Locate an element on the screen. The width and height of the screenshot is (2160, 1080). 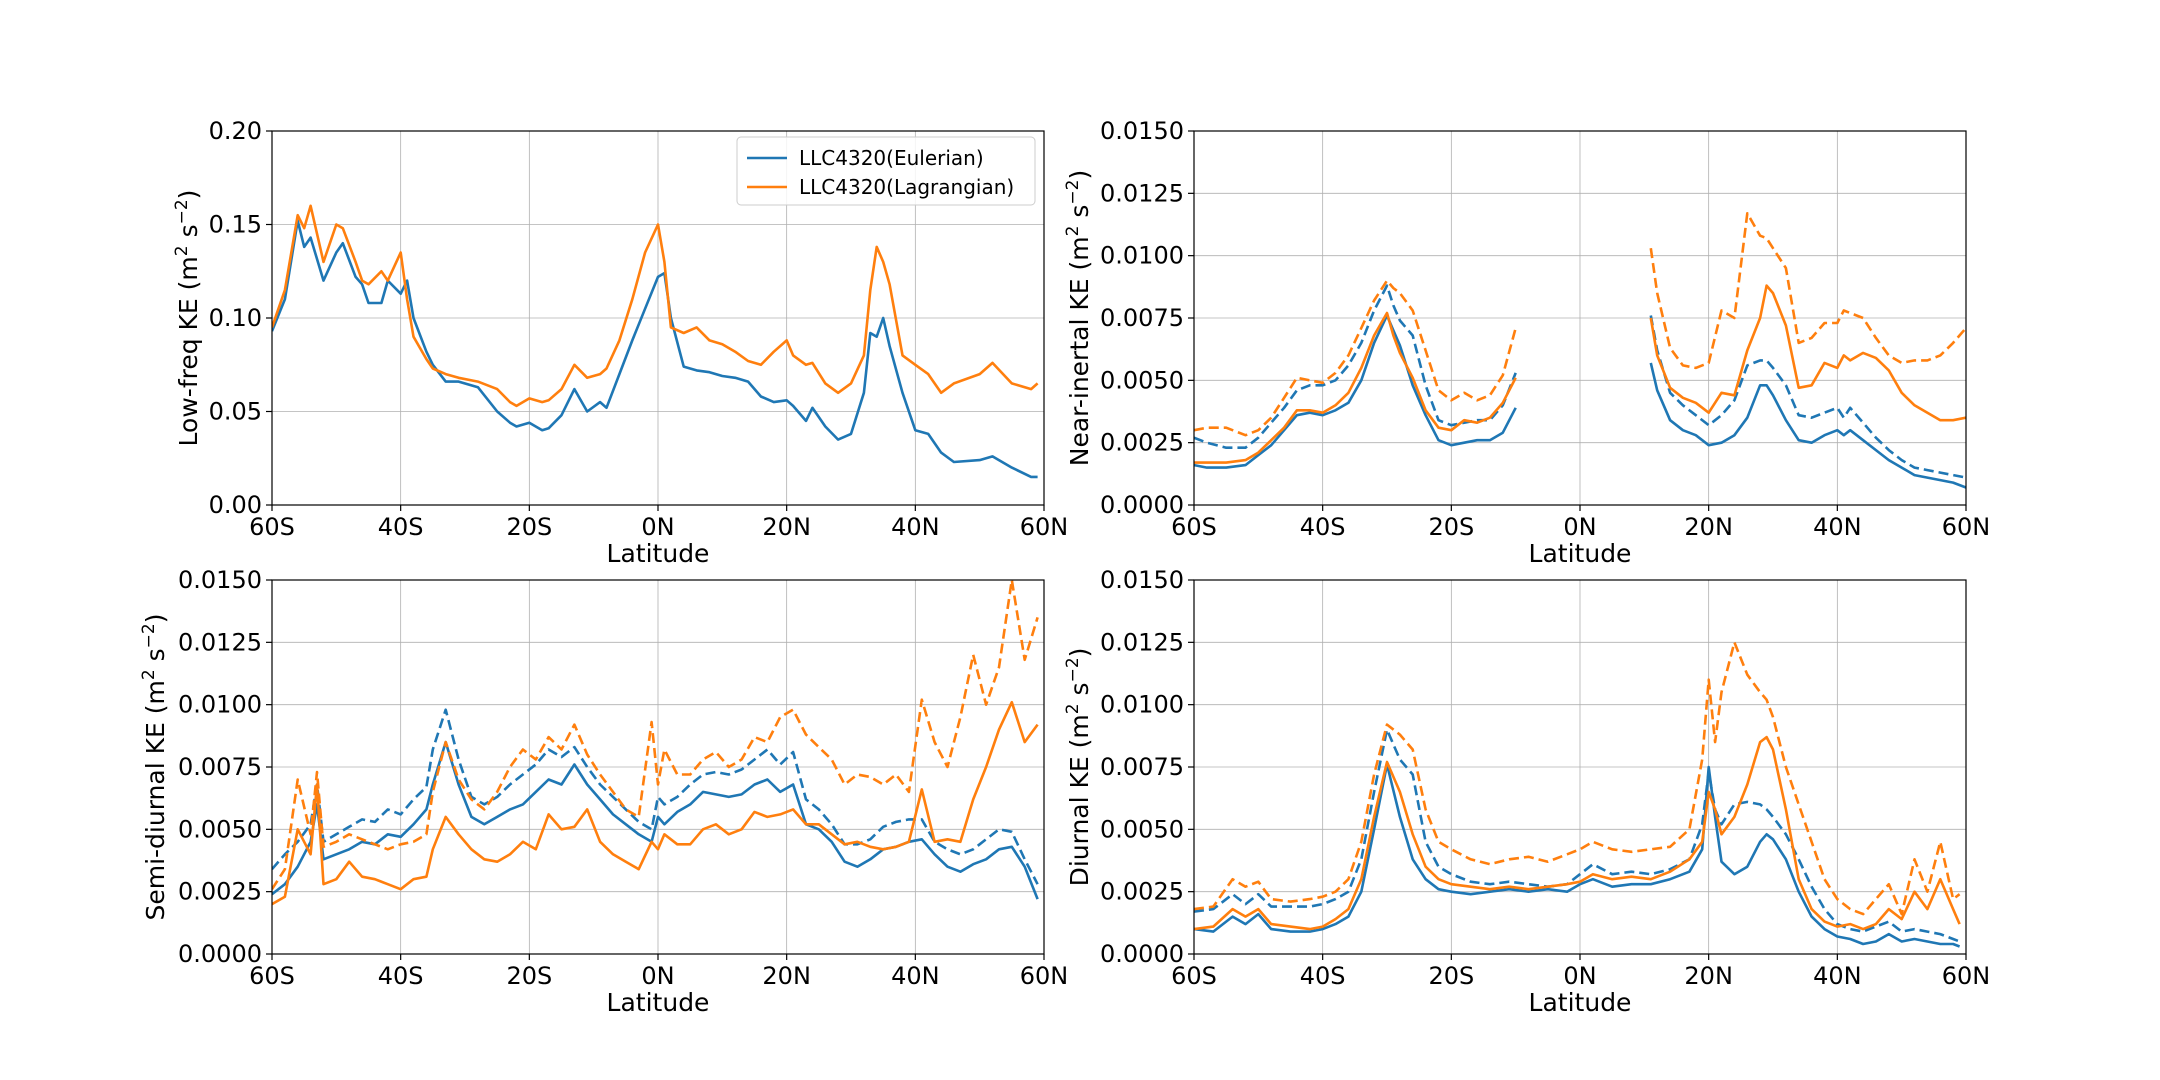
semidiurnal-ke-ylabel: Semi-diurnal KE (m2 s−2) is located at coordinates (154, 766).